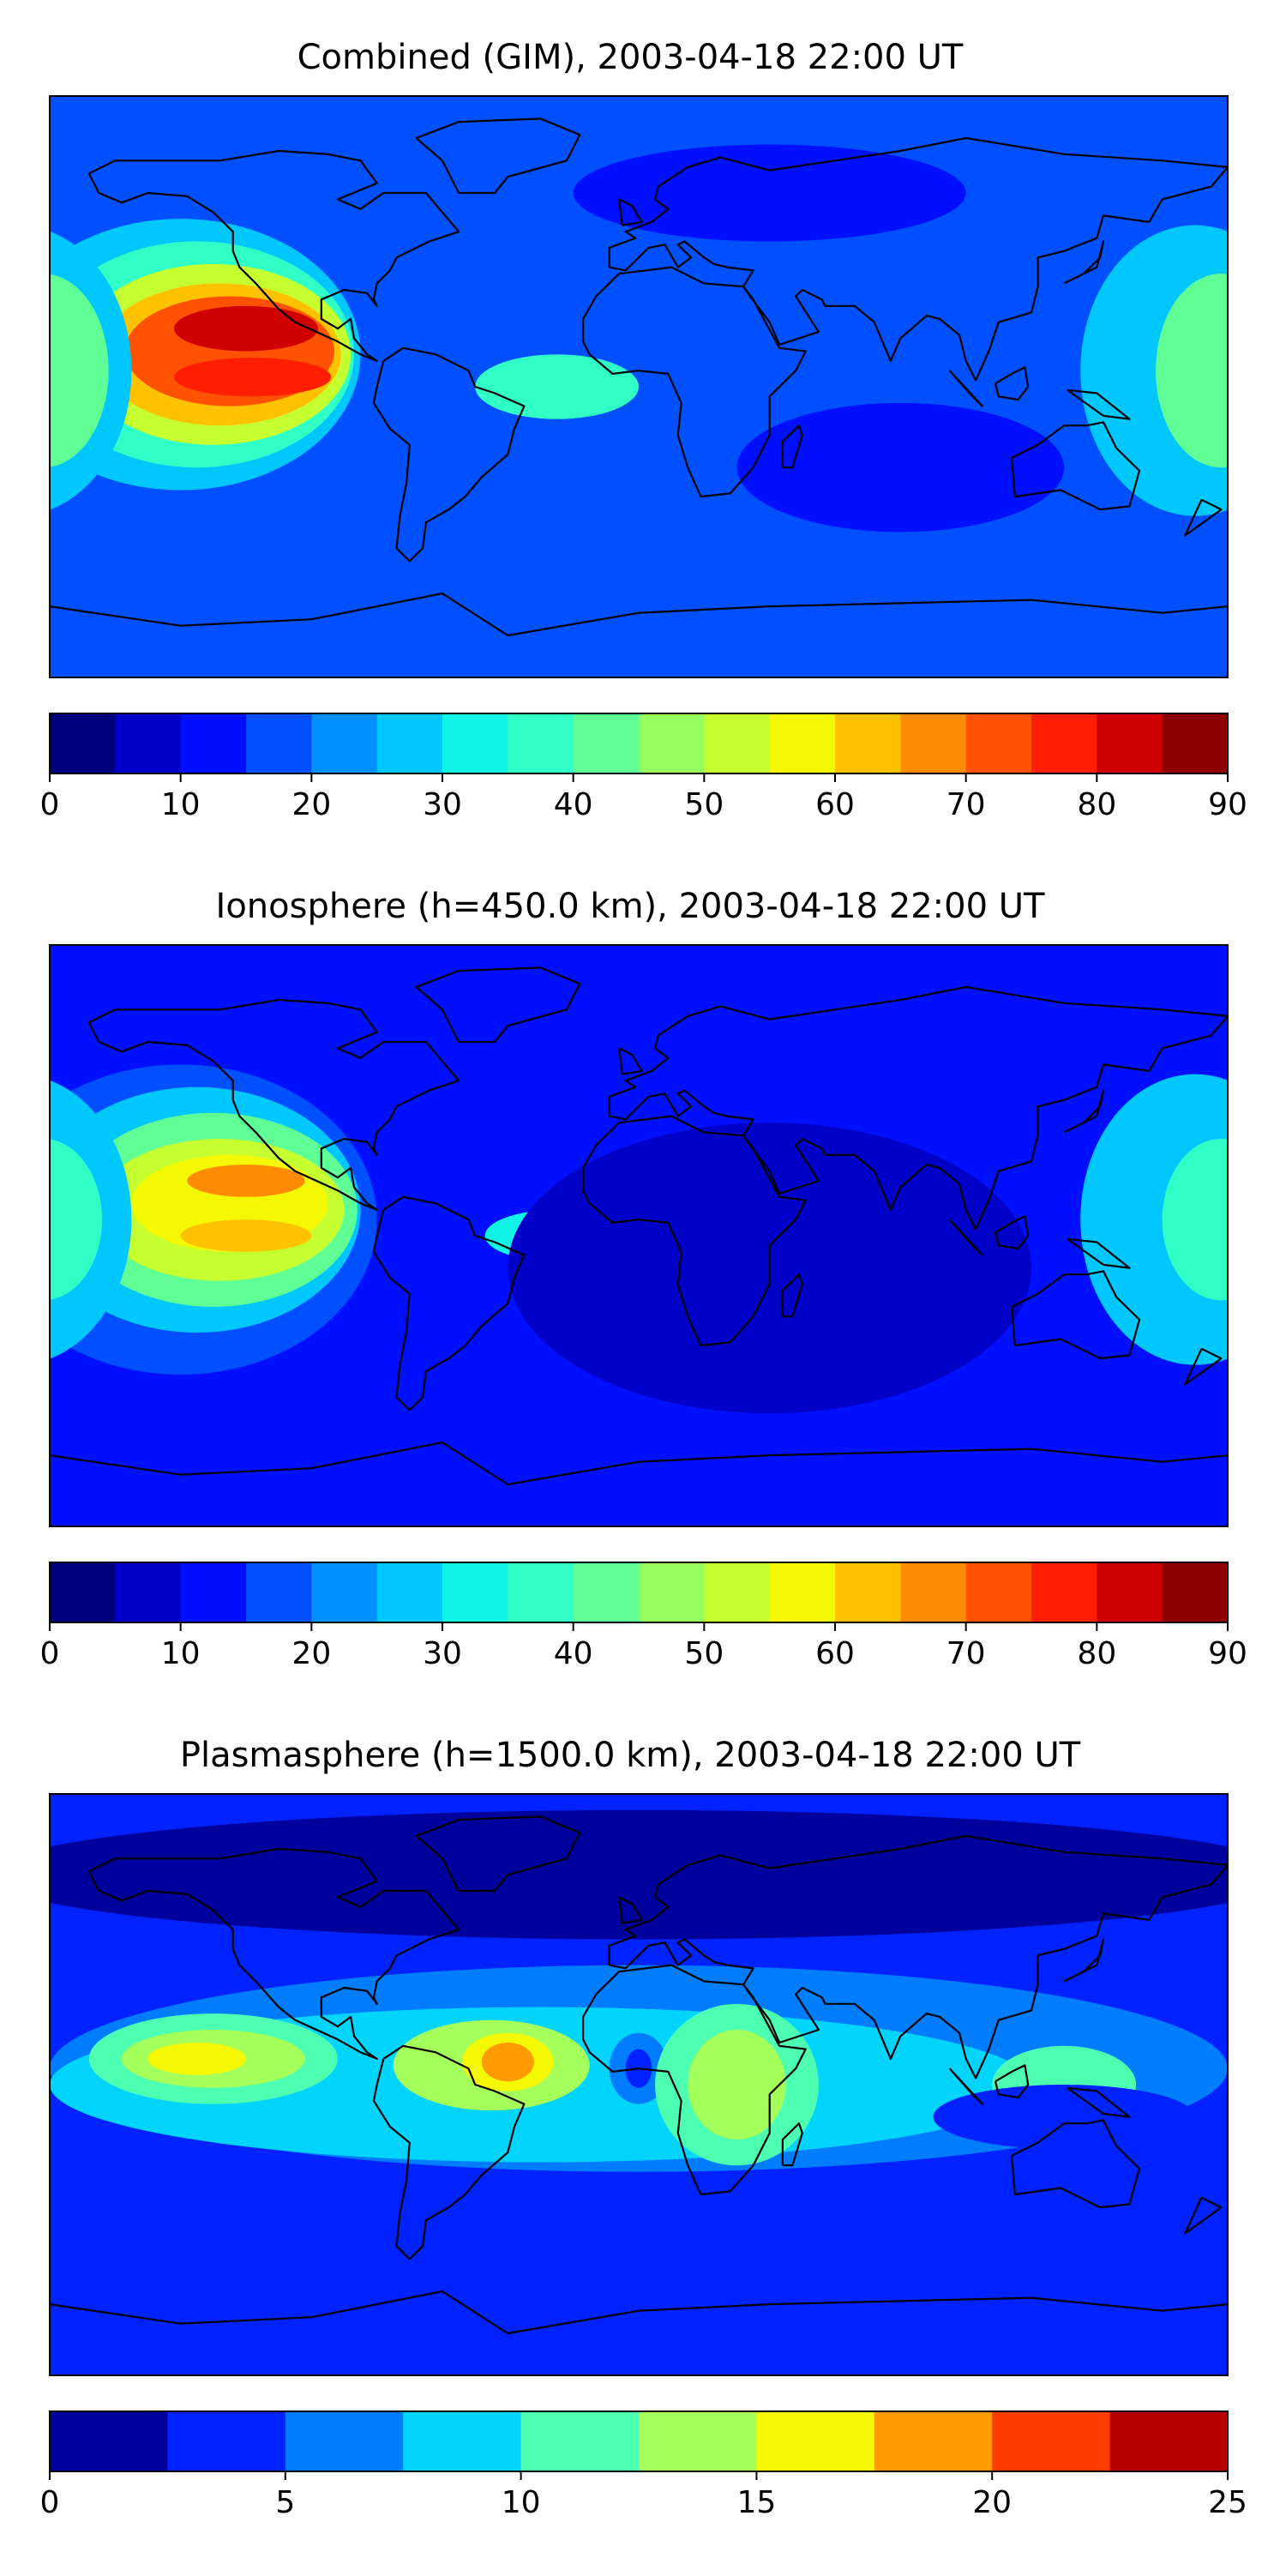 This screenshot has height=2576, width=1286. What do you see at coordinates (442, 1654) in the screenshot?
I see `colorbar-tick-label-3: 30` at bounding box center [442, 1654].